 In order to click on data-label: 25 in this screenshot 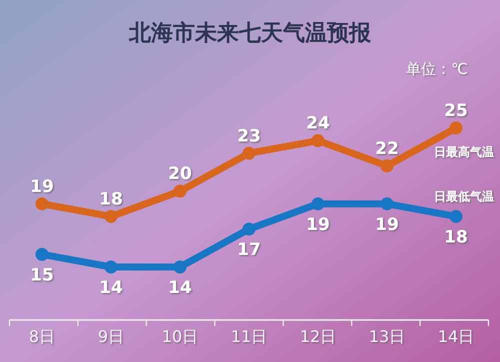, I will do `click(456, 111)`.